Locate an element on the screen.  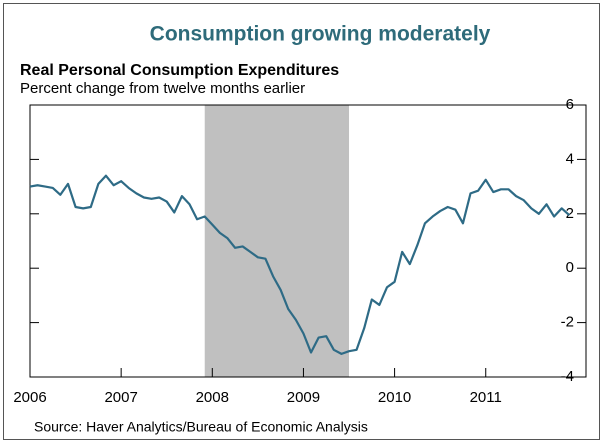
x-tick-label: 2006 is located at coordinates (29, 397).